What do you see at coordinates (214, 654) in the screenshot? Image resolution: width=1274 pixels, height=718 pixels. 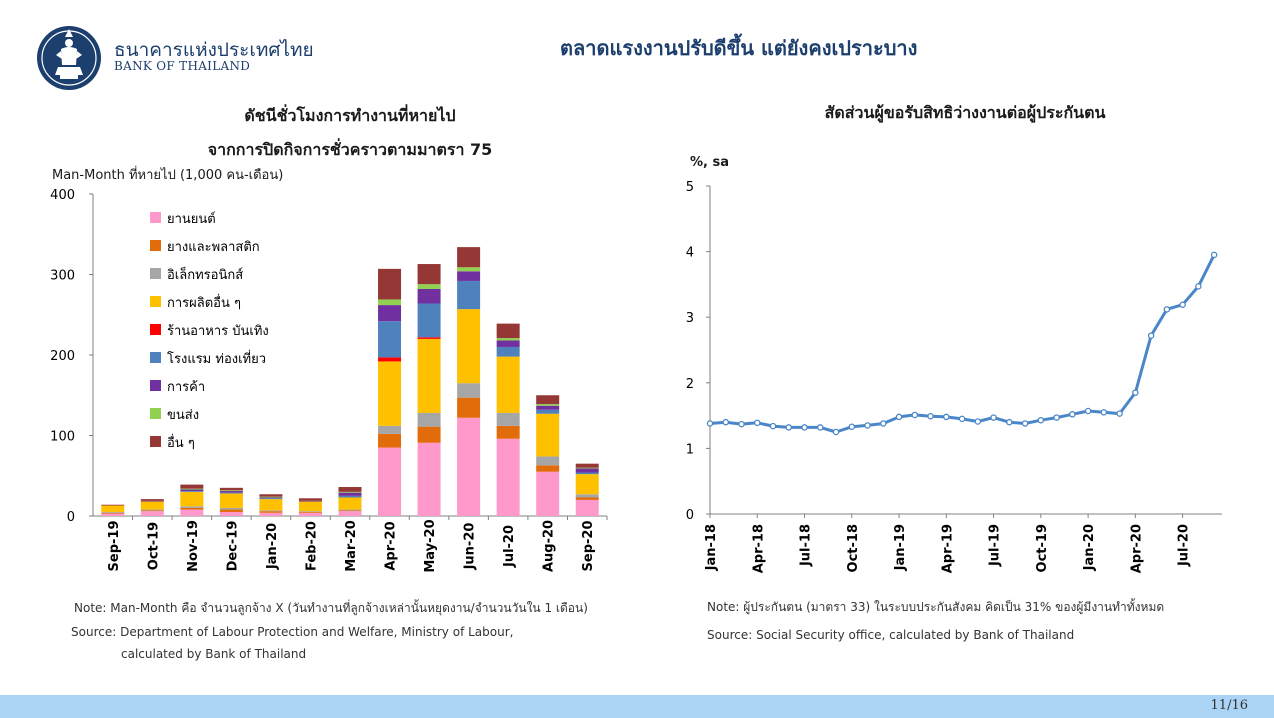 I see `left-source-continued: calculated by Bank of Thailand` at bounding box center [214, 654].